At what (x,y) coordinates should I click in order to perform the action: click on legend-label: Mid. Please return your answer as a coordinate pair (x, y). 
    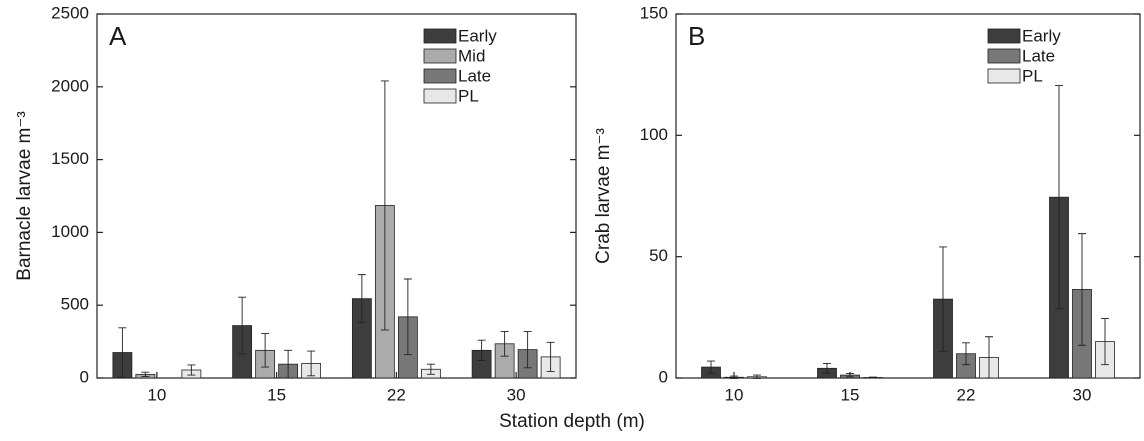
    Looking at the image, I should click on (471, 55).